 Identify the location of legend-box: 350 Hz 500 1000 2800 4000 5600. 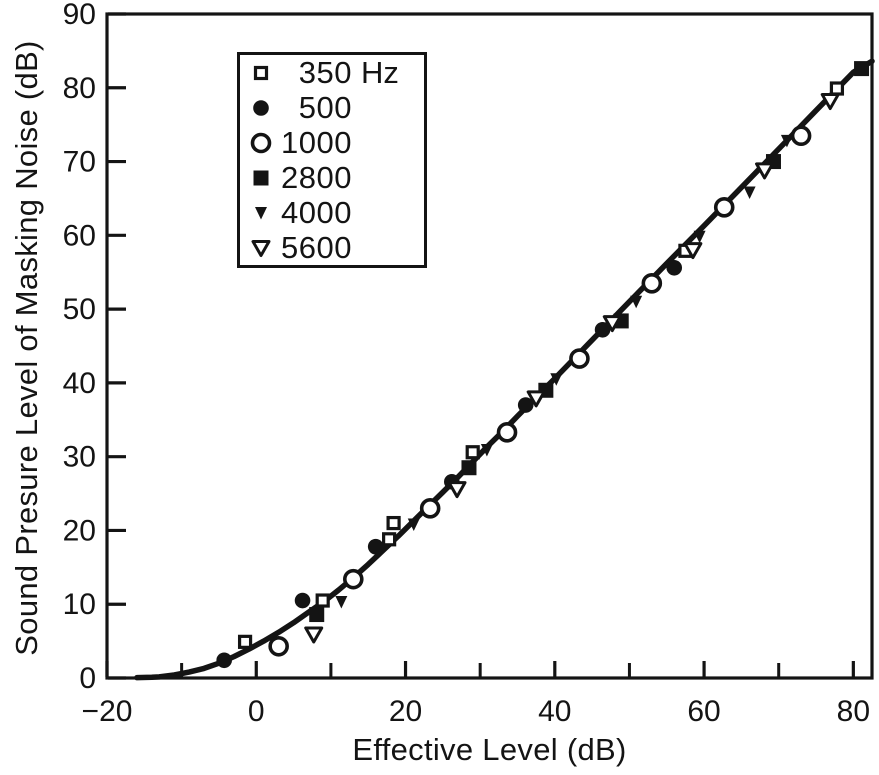
(332, 160).